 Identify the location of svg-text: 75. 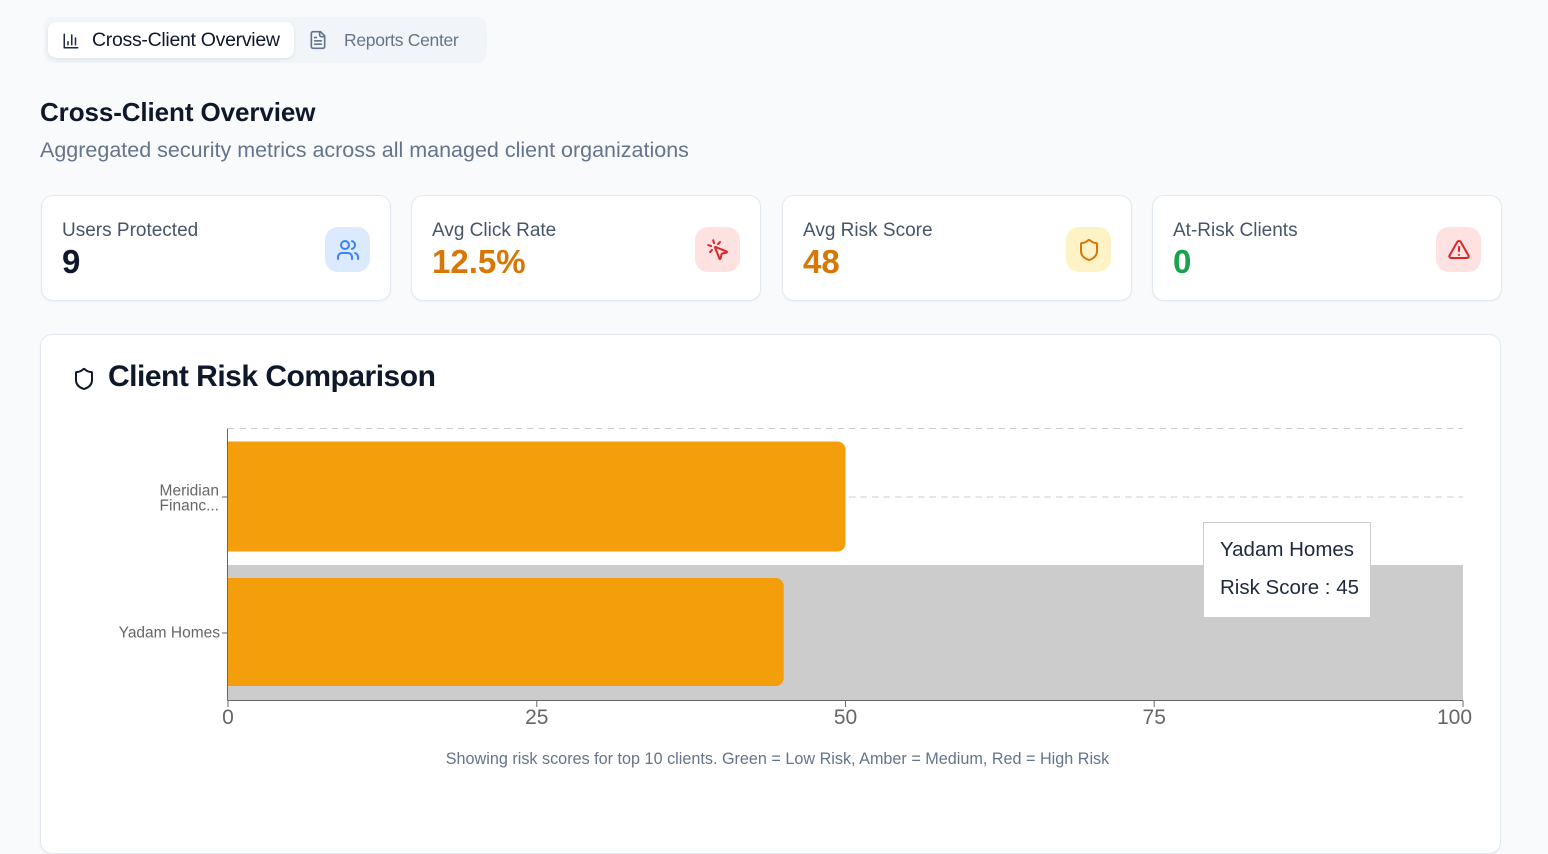
(1154, 717).